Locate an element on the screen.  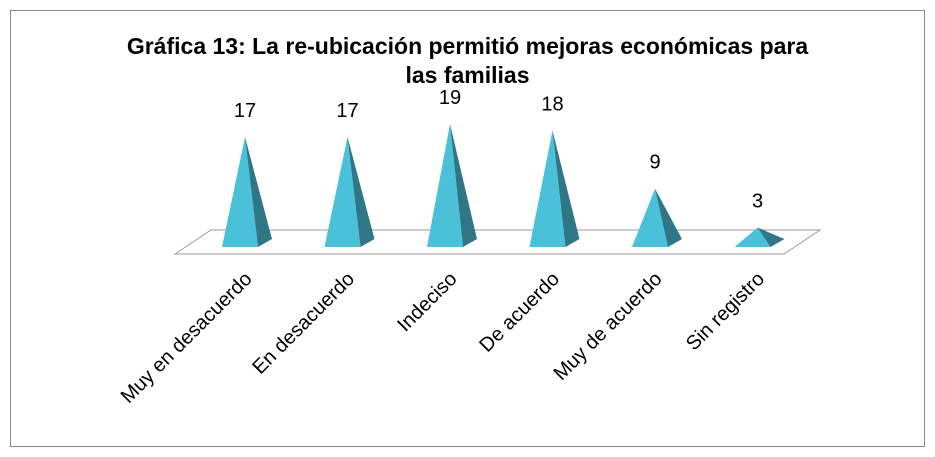
value-label: 19 is located at coordinates (450, 98).